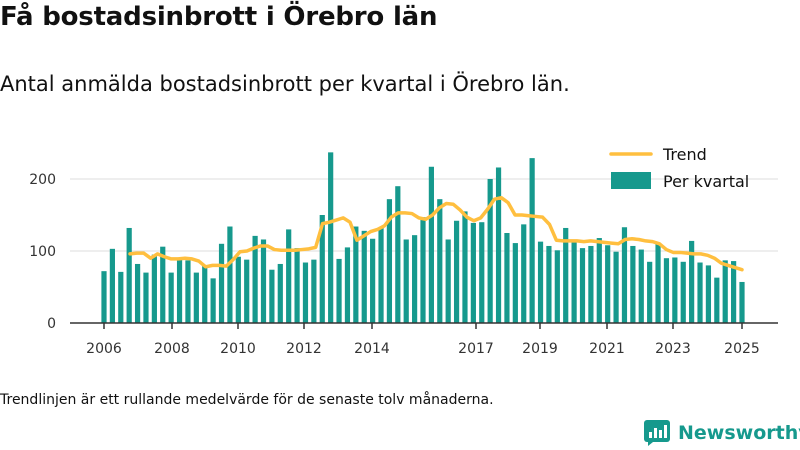 Image resolution: width=800 pixels, height=450 pixels. Describe the element at coordinates (631, 180) in the screenshot. I see `legend-bar-swatch` at that location.